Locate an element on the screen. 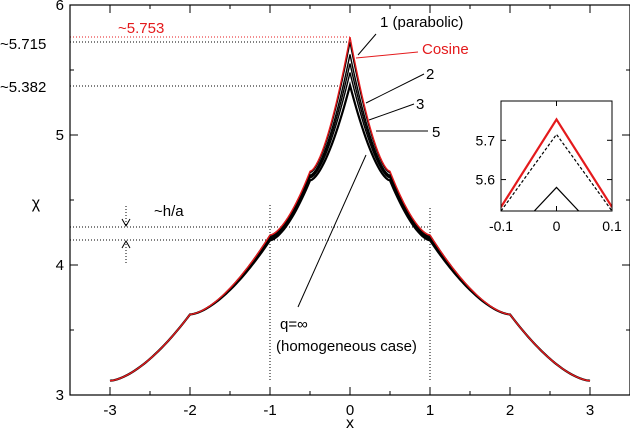  inset-x-ticks: -0.1 0 0.1 is located at coordinates (555, 167).